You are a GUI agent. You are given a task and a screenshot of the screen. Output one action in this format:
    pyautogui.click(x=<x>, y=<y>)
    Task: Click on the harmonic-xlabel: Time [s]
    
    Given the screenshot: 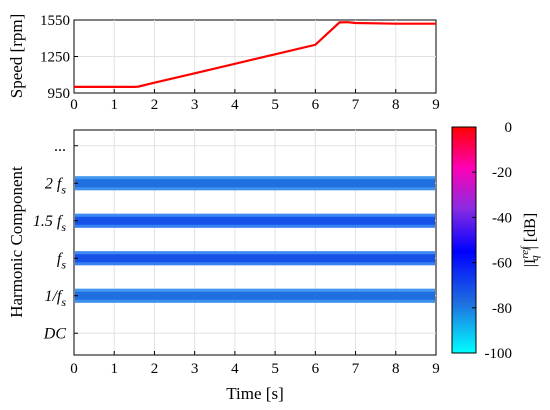 What is the action you would take?
    pyautogui.click(x=254, y=393)
    